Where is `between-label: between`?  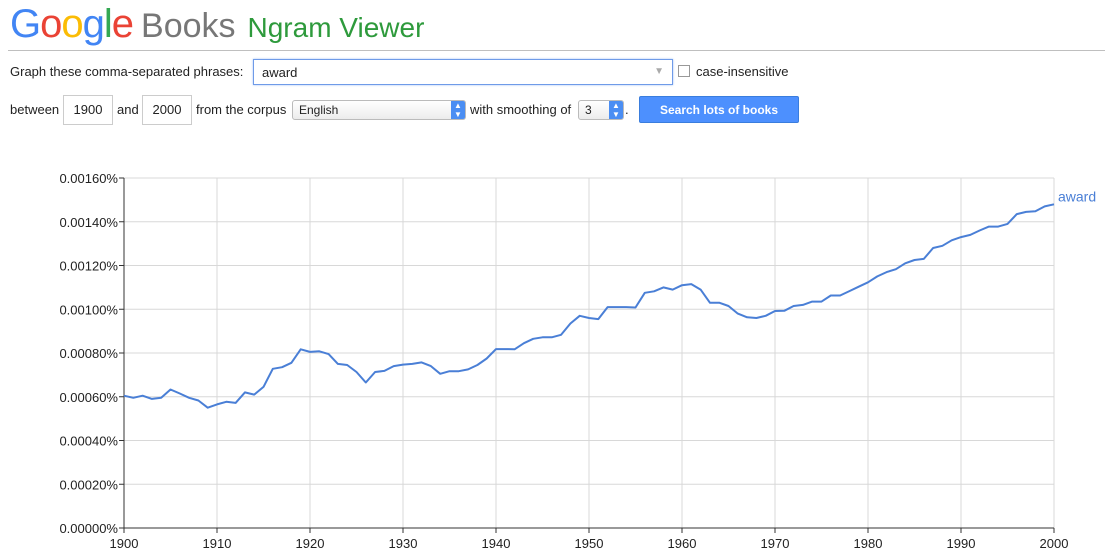
between-label: between is located at coordinates (35, 109).